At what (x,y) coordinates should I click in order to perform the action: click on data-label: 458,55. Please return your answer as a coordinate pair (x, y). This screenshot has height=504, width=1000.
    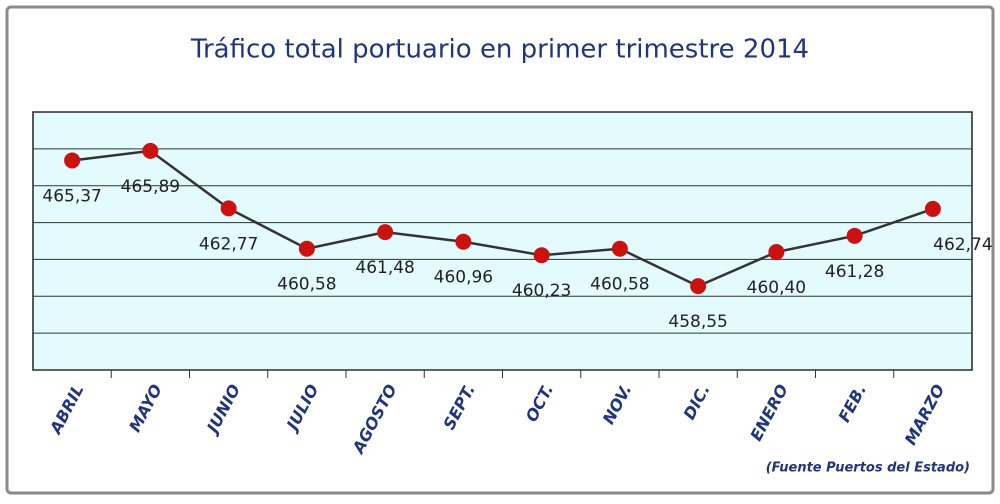
    Looking at the image, I should click on (697, 322).